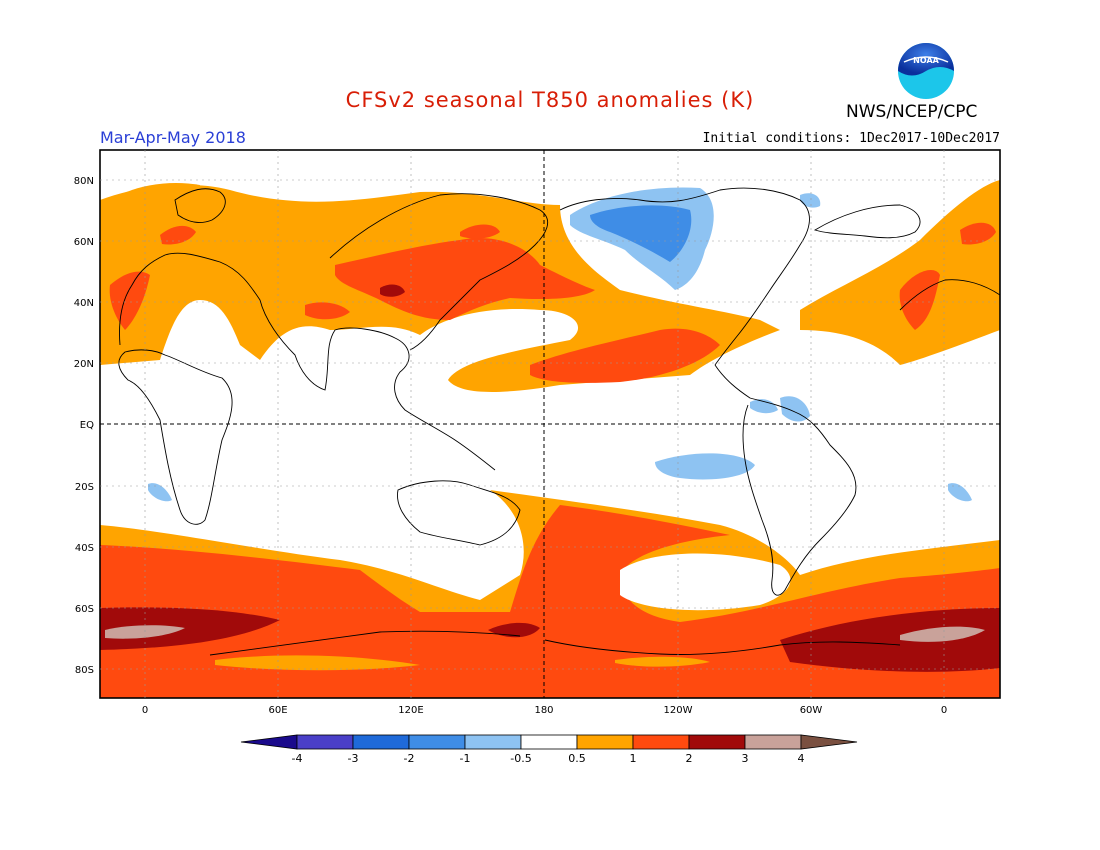 The height and width of the screenshot is (850, 1100). What do you see at coordinates (297, 758) in the screenshot?
I see `colorbar-tick-label: -4` at bounding box center [297, 758].